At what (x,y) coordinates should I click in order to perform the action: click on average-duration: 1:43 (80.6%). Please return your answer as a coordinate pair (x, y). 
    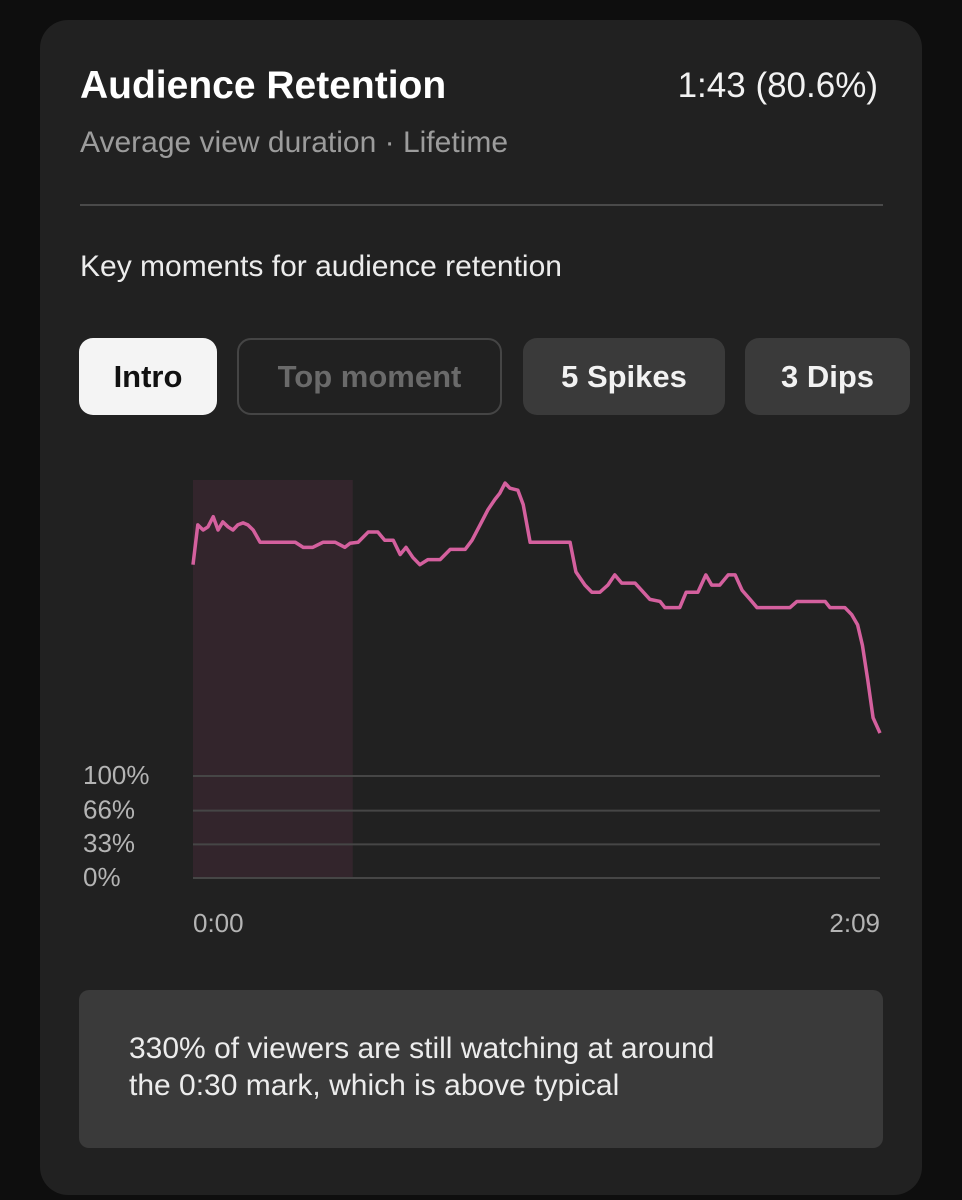
    Looking at the image, I should click on (777, 85).